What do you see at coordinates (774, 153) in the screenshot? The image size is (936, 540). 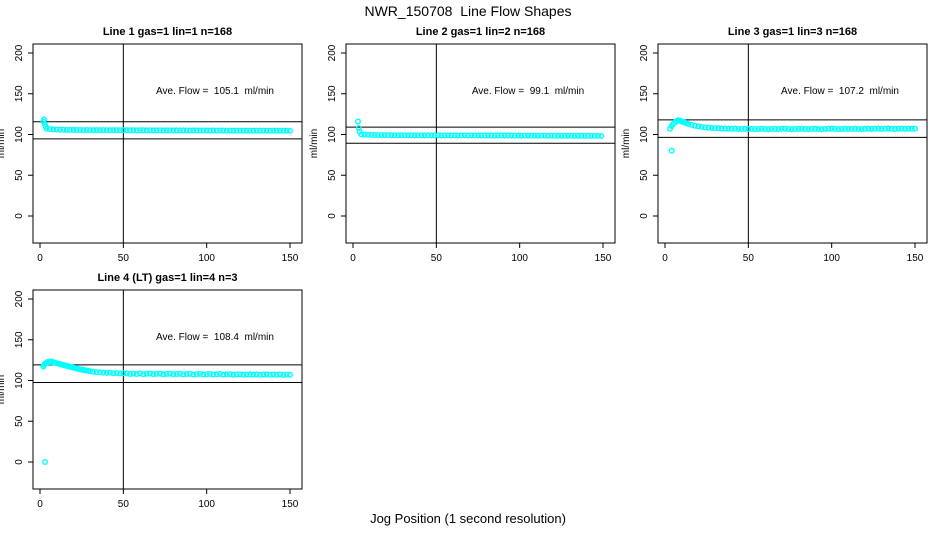 I see `plot-line-3: 0 50 100 150 200 0 50 100 150 ml/min` at bounding box center [774, 153].